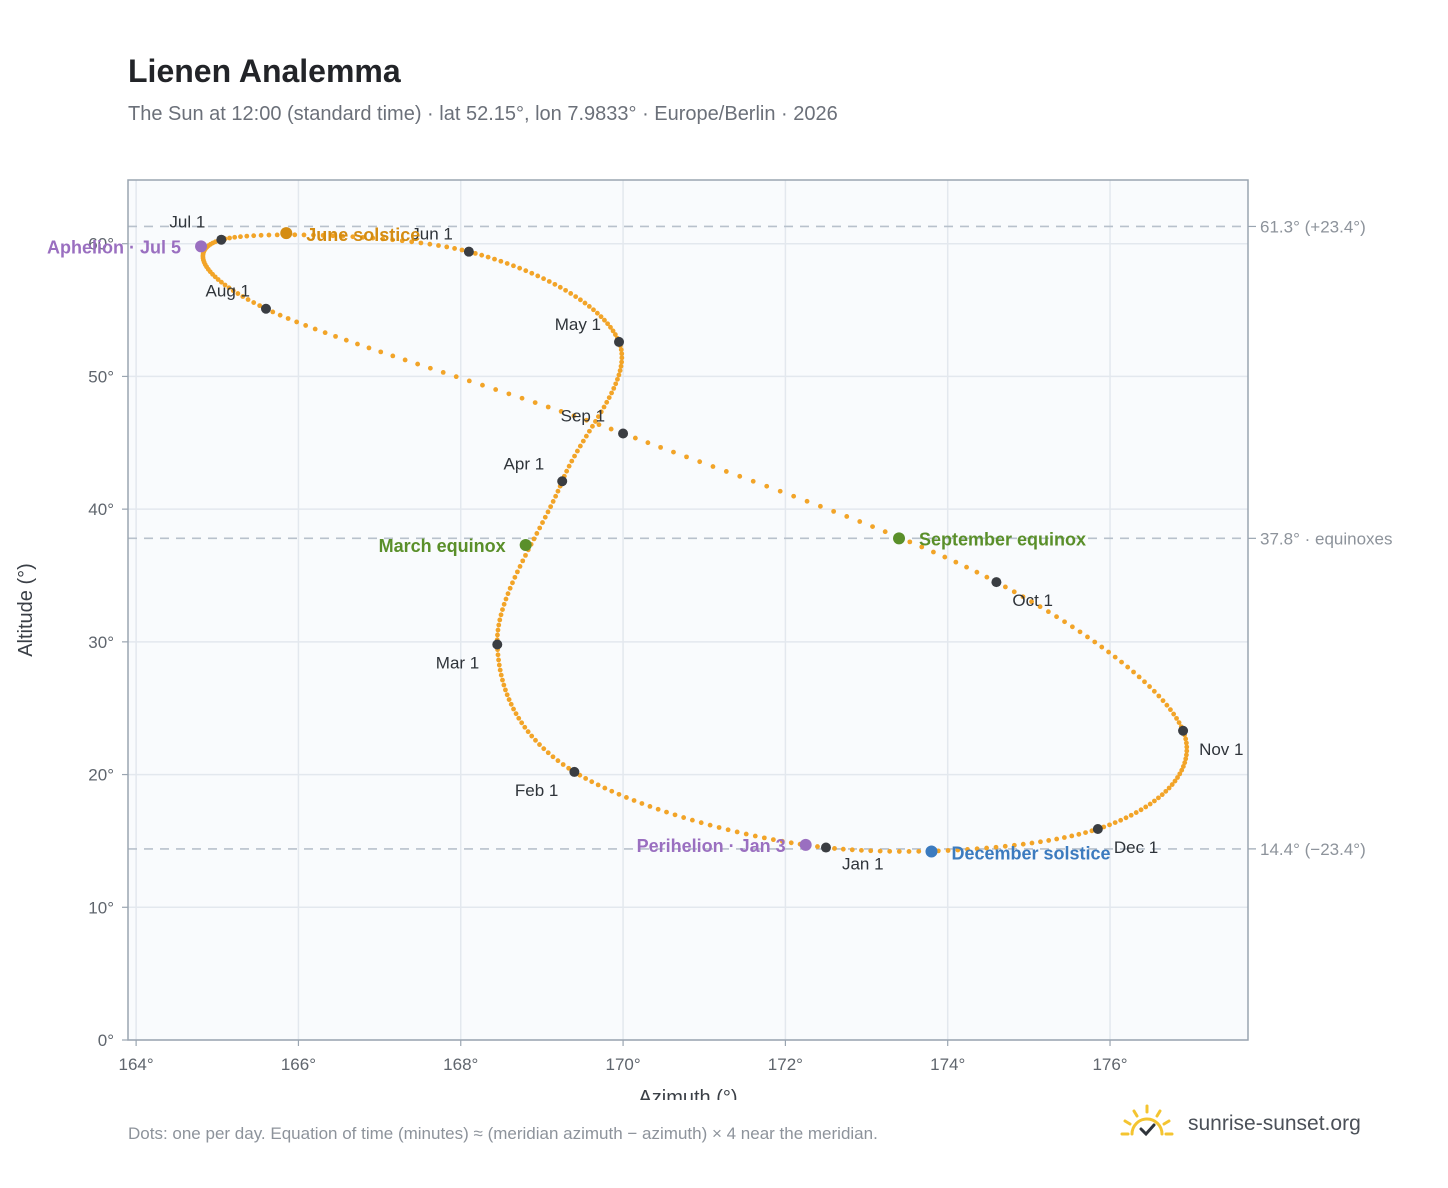 Image resolution: width=1448 pixels, height=1188 pixels. Describe the element at coordinates (931, 851) in the screenshot. I see `event-marker` at that location.